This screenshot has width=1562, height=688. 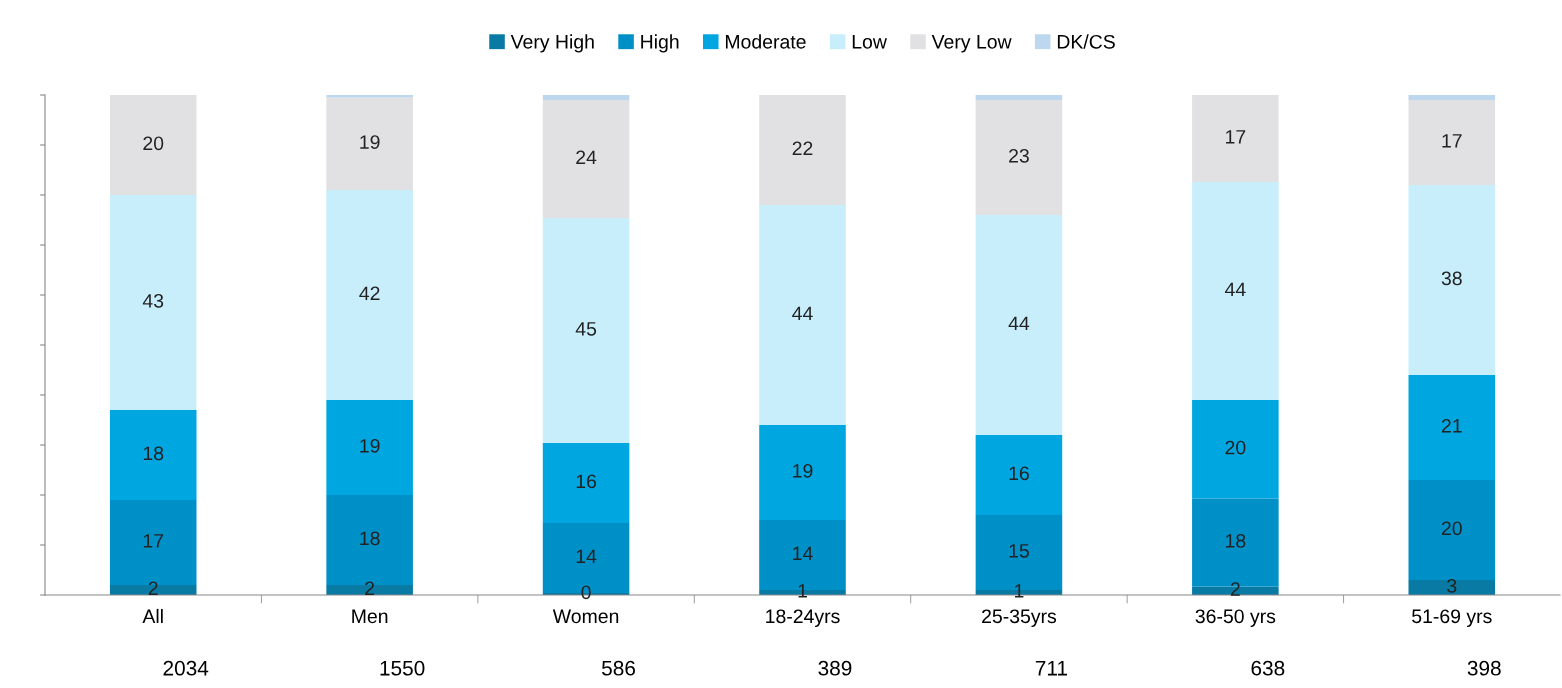 I want to click on text: 1550, so click(x=402, y=668).